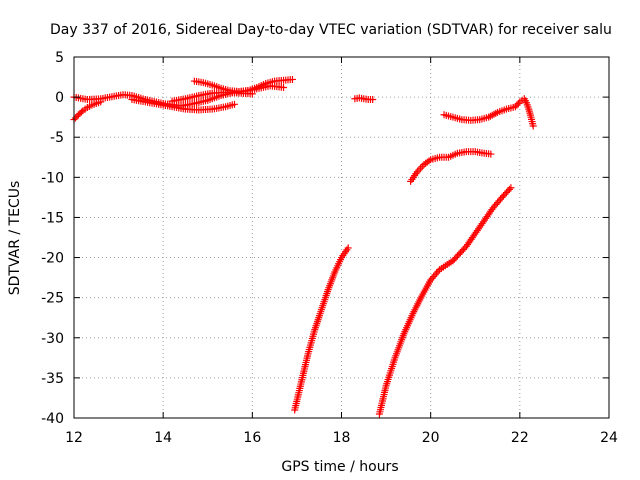 The image size is (640, 480). Describe the element at coordinates (609, 438) in the screenshot. I see `x-tick-label: 24` at that location.